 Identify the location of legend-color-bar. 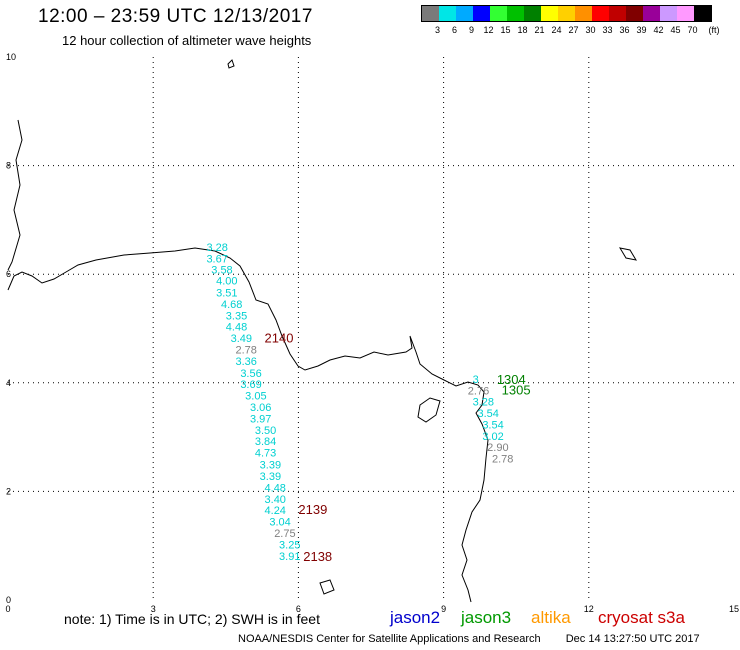
(566, 13).